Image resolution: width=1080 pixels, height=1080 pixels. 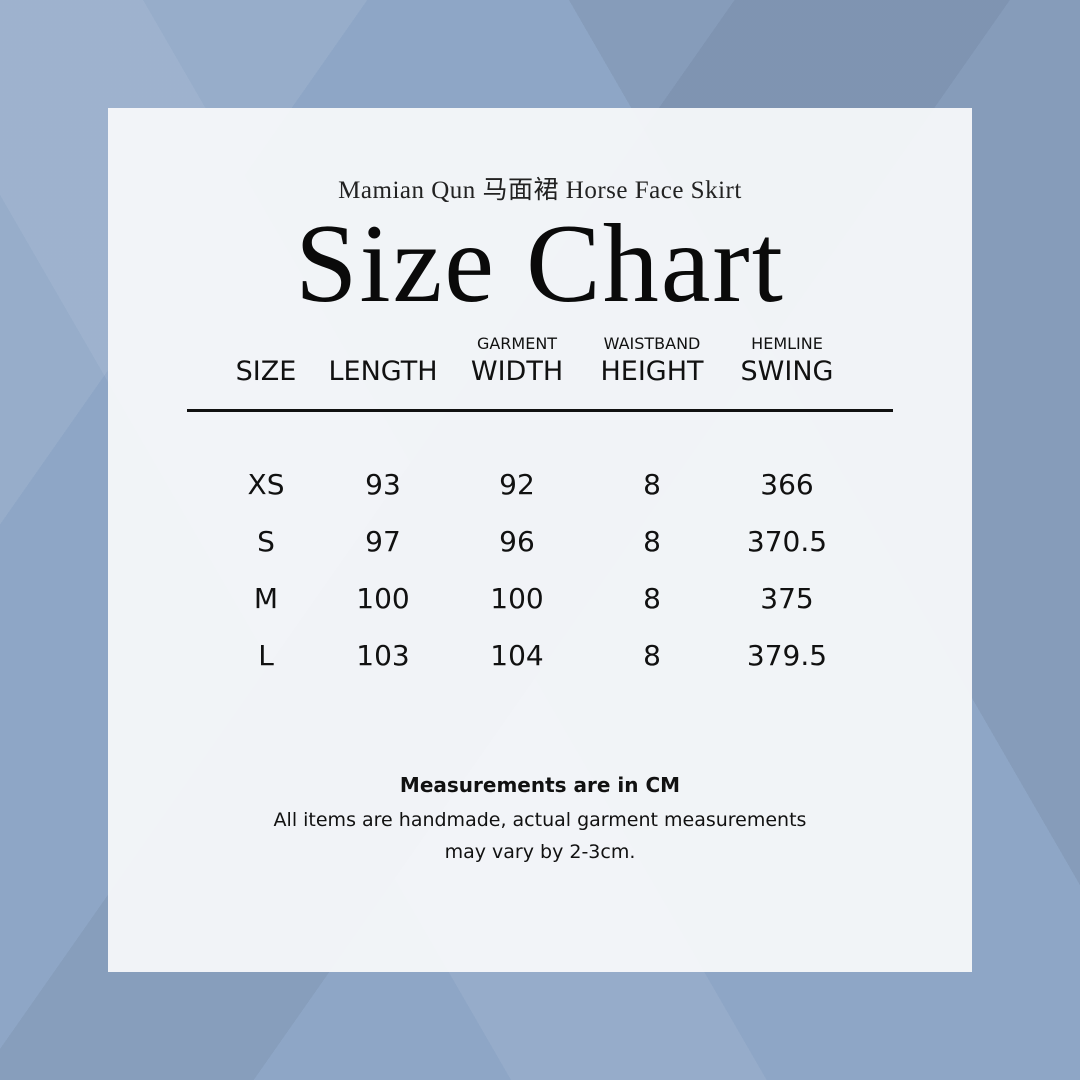 I want to click on table-cell: 370.5, so click(x=787, y=541).